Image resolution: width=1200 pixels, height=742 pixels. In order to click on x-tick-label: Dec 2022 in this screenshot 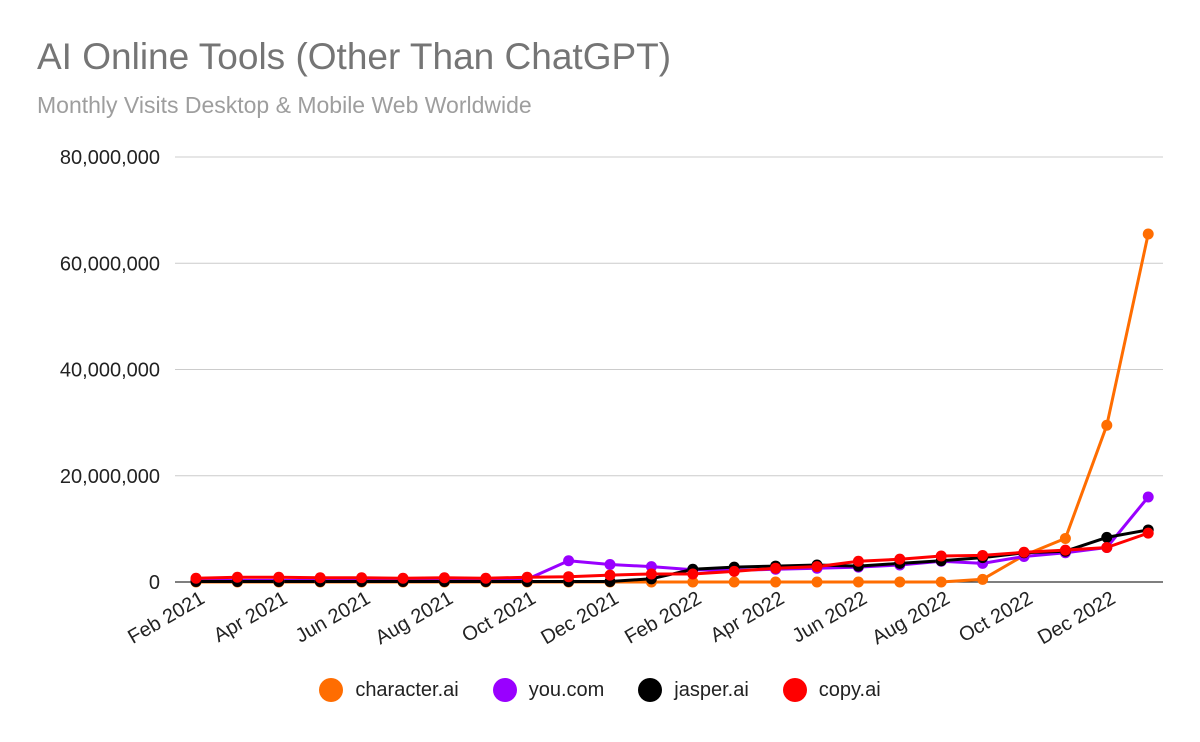, I will do `click(1076, 618)`.